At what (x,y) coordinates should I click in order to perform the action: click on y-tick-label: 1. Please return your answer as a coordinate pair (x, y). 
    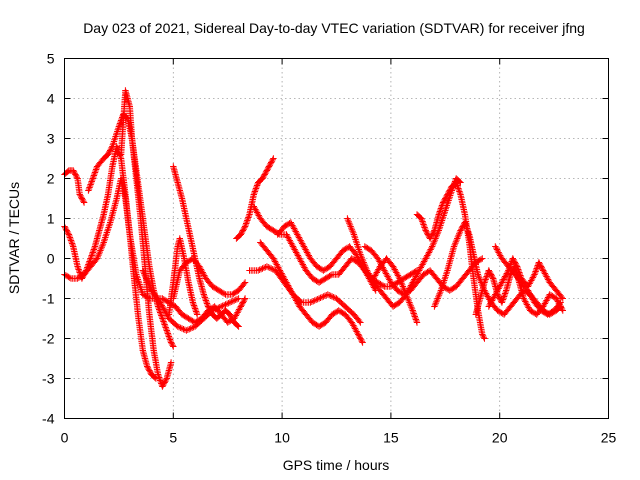
    Looking at the image, I should click on (51, 219).